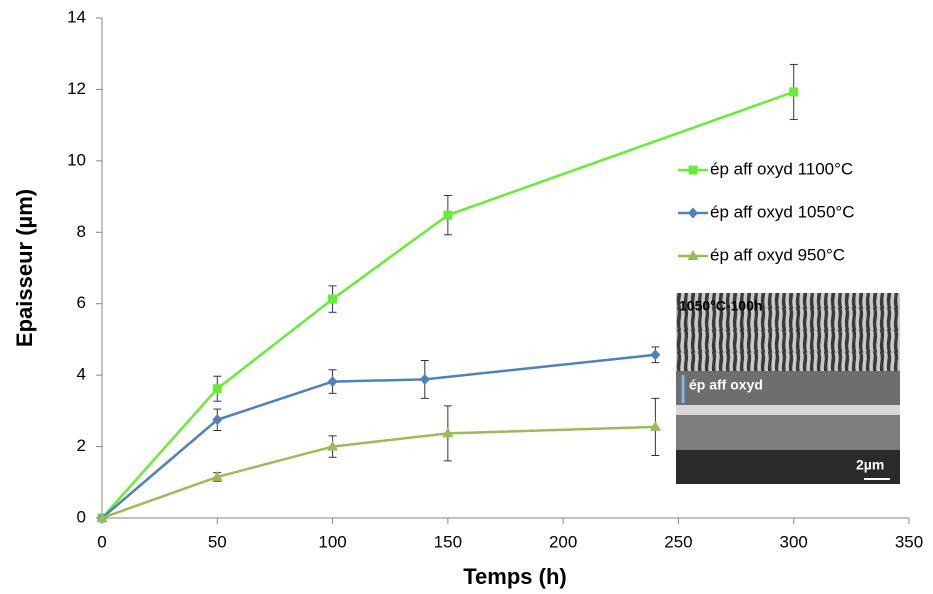 The width and height of the screenshot is (933, 594). Describe the element at coordinates (81, 374) in the screenshot. I see `y-tick-label: 4` at that location.